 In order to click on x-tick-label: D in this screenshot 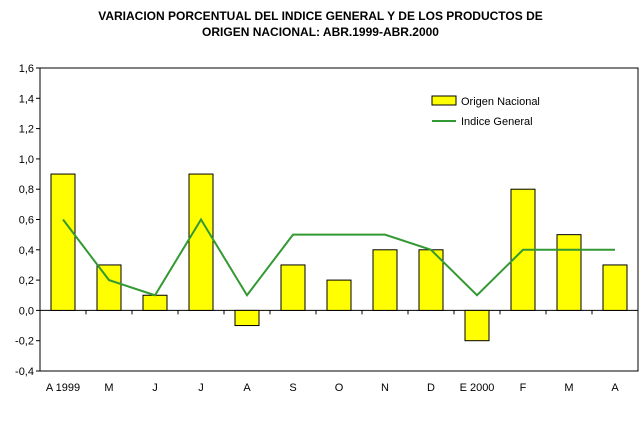, I will do `click(431, 388)`.